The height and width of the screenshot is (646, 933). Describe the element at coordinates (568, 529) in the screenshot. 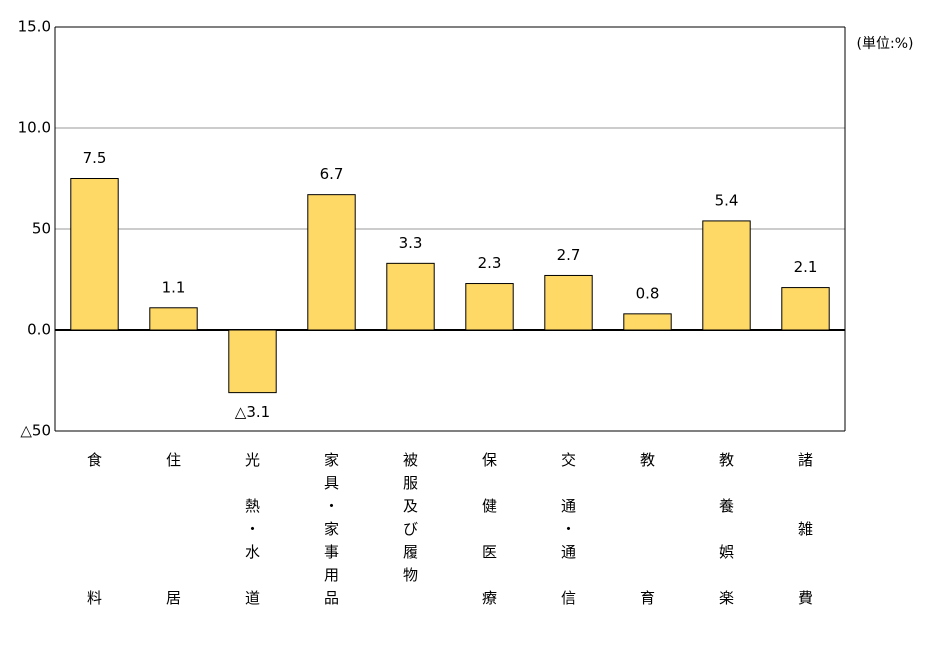

I see `x-tick-label: 交通・通信` at that location.